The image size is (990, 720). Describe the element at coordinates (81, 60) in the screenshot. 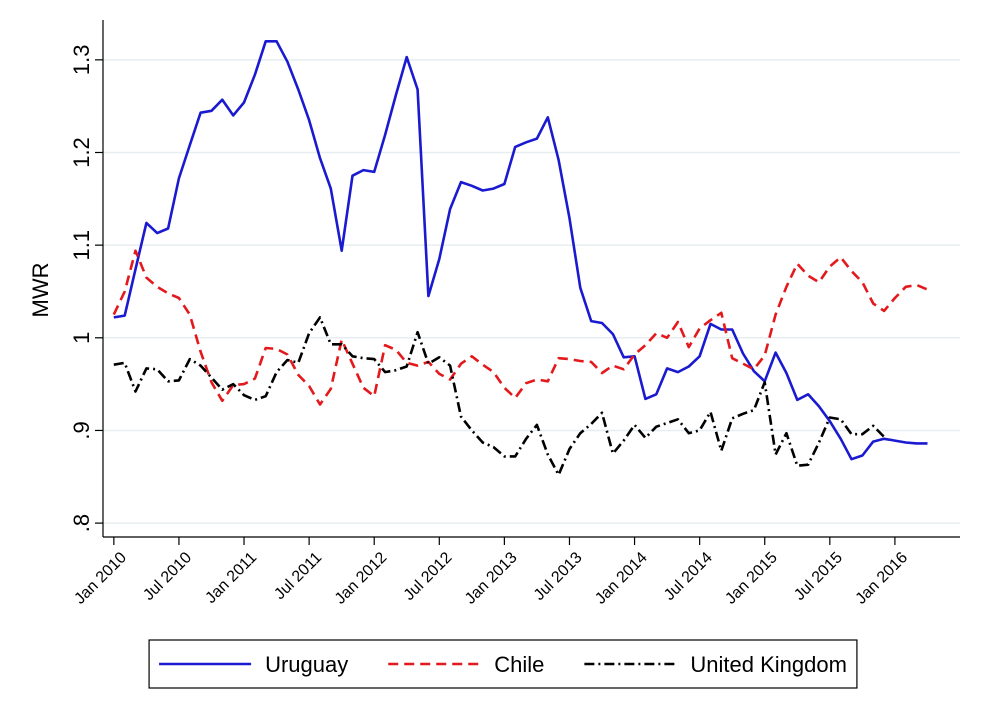

I see `y-tick-label: 1.3` at that location.